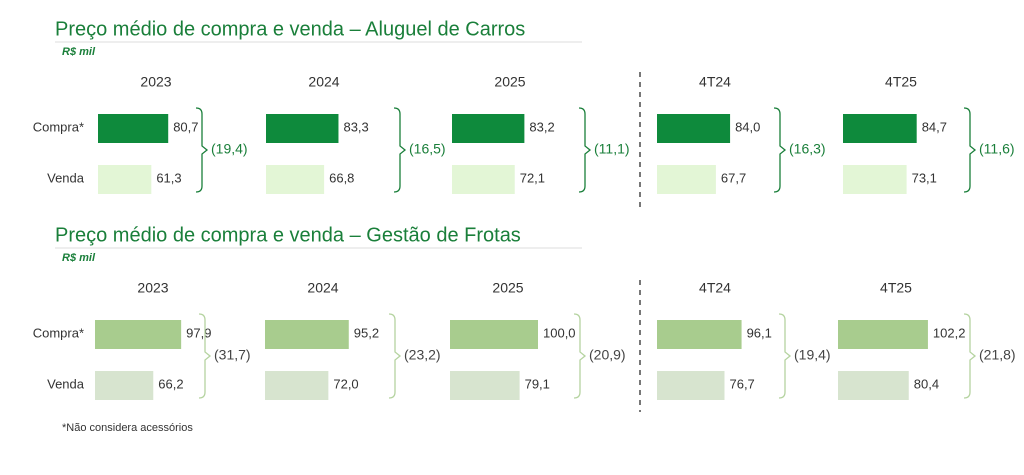 Image resolution: width=1024 pixels, height=475 pixels. Describe the element at coordinates (168, 177) in the screenshot. I see `value-label: 61,3` at that location.